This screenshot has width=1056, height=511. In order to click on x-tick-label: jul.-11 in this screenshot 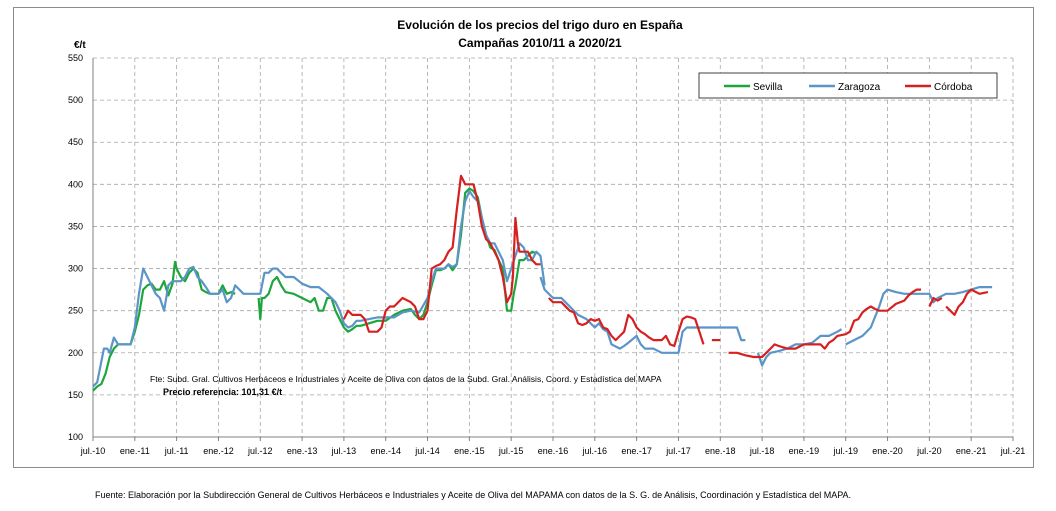, I will do `click(176, 451)`.